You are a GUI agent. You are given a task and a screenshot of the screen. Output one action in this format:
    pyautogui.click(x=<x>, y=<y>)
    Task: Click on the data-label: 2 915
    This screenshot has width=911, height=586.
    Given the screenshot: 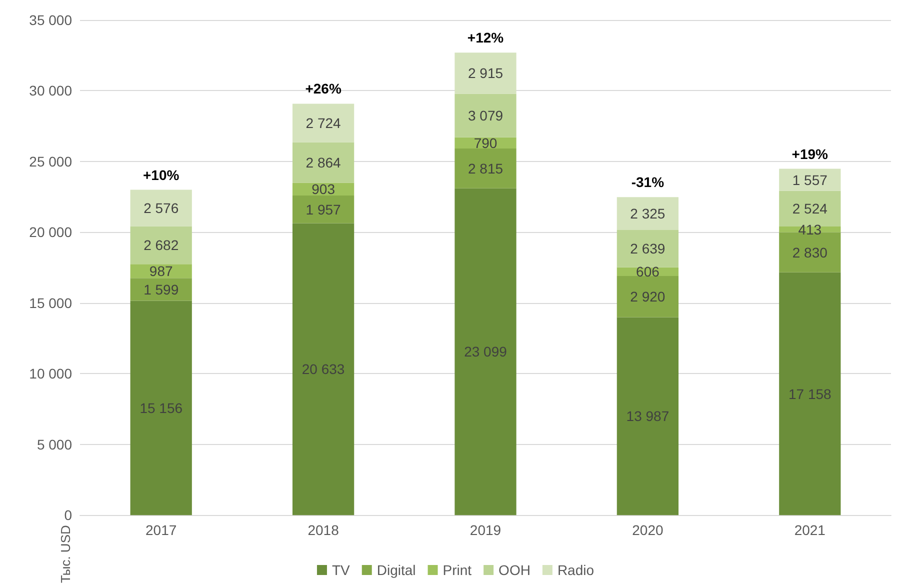 What is the action you would take?
    pyautogui.click(x=486, y=73)
    